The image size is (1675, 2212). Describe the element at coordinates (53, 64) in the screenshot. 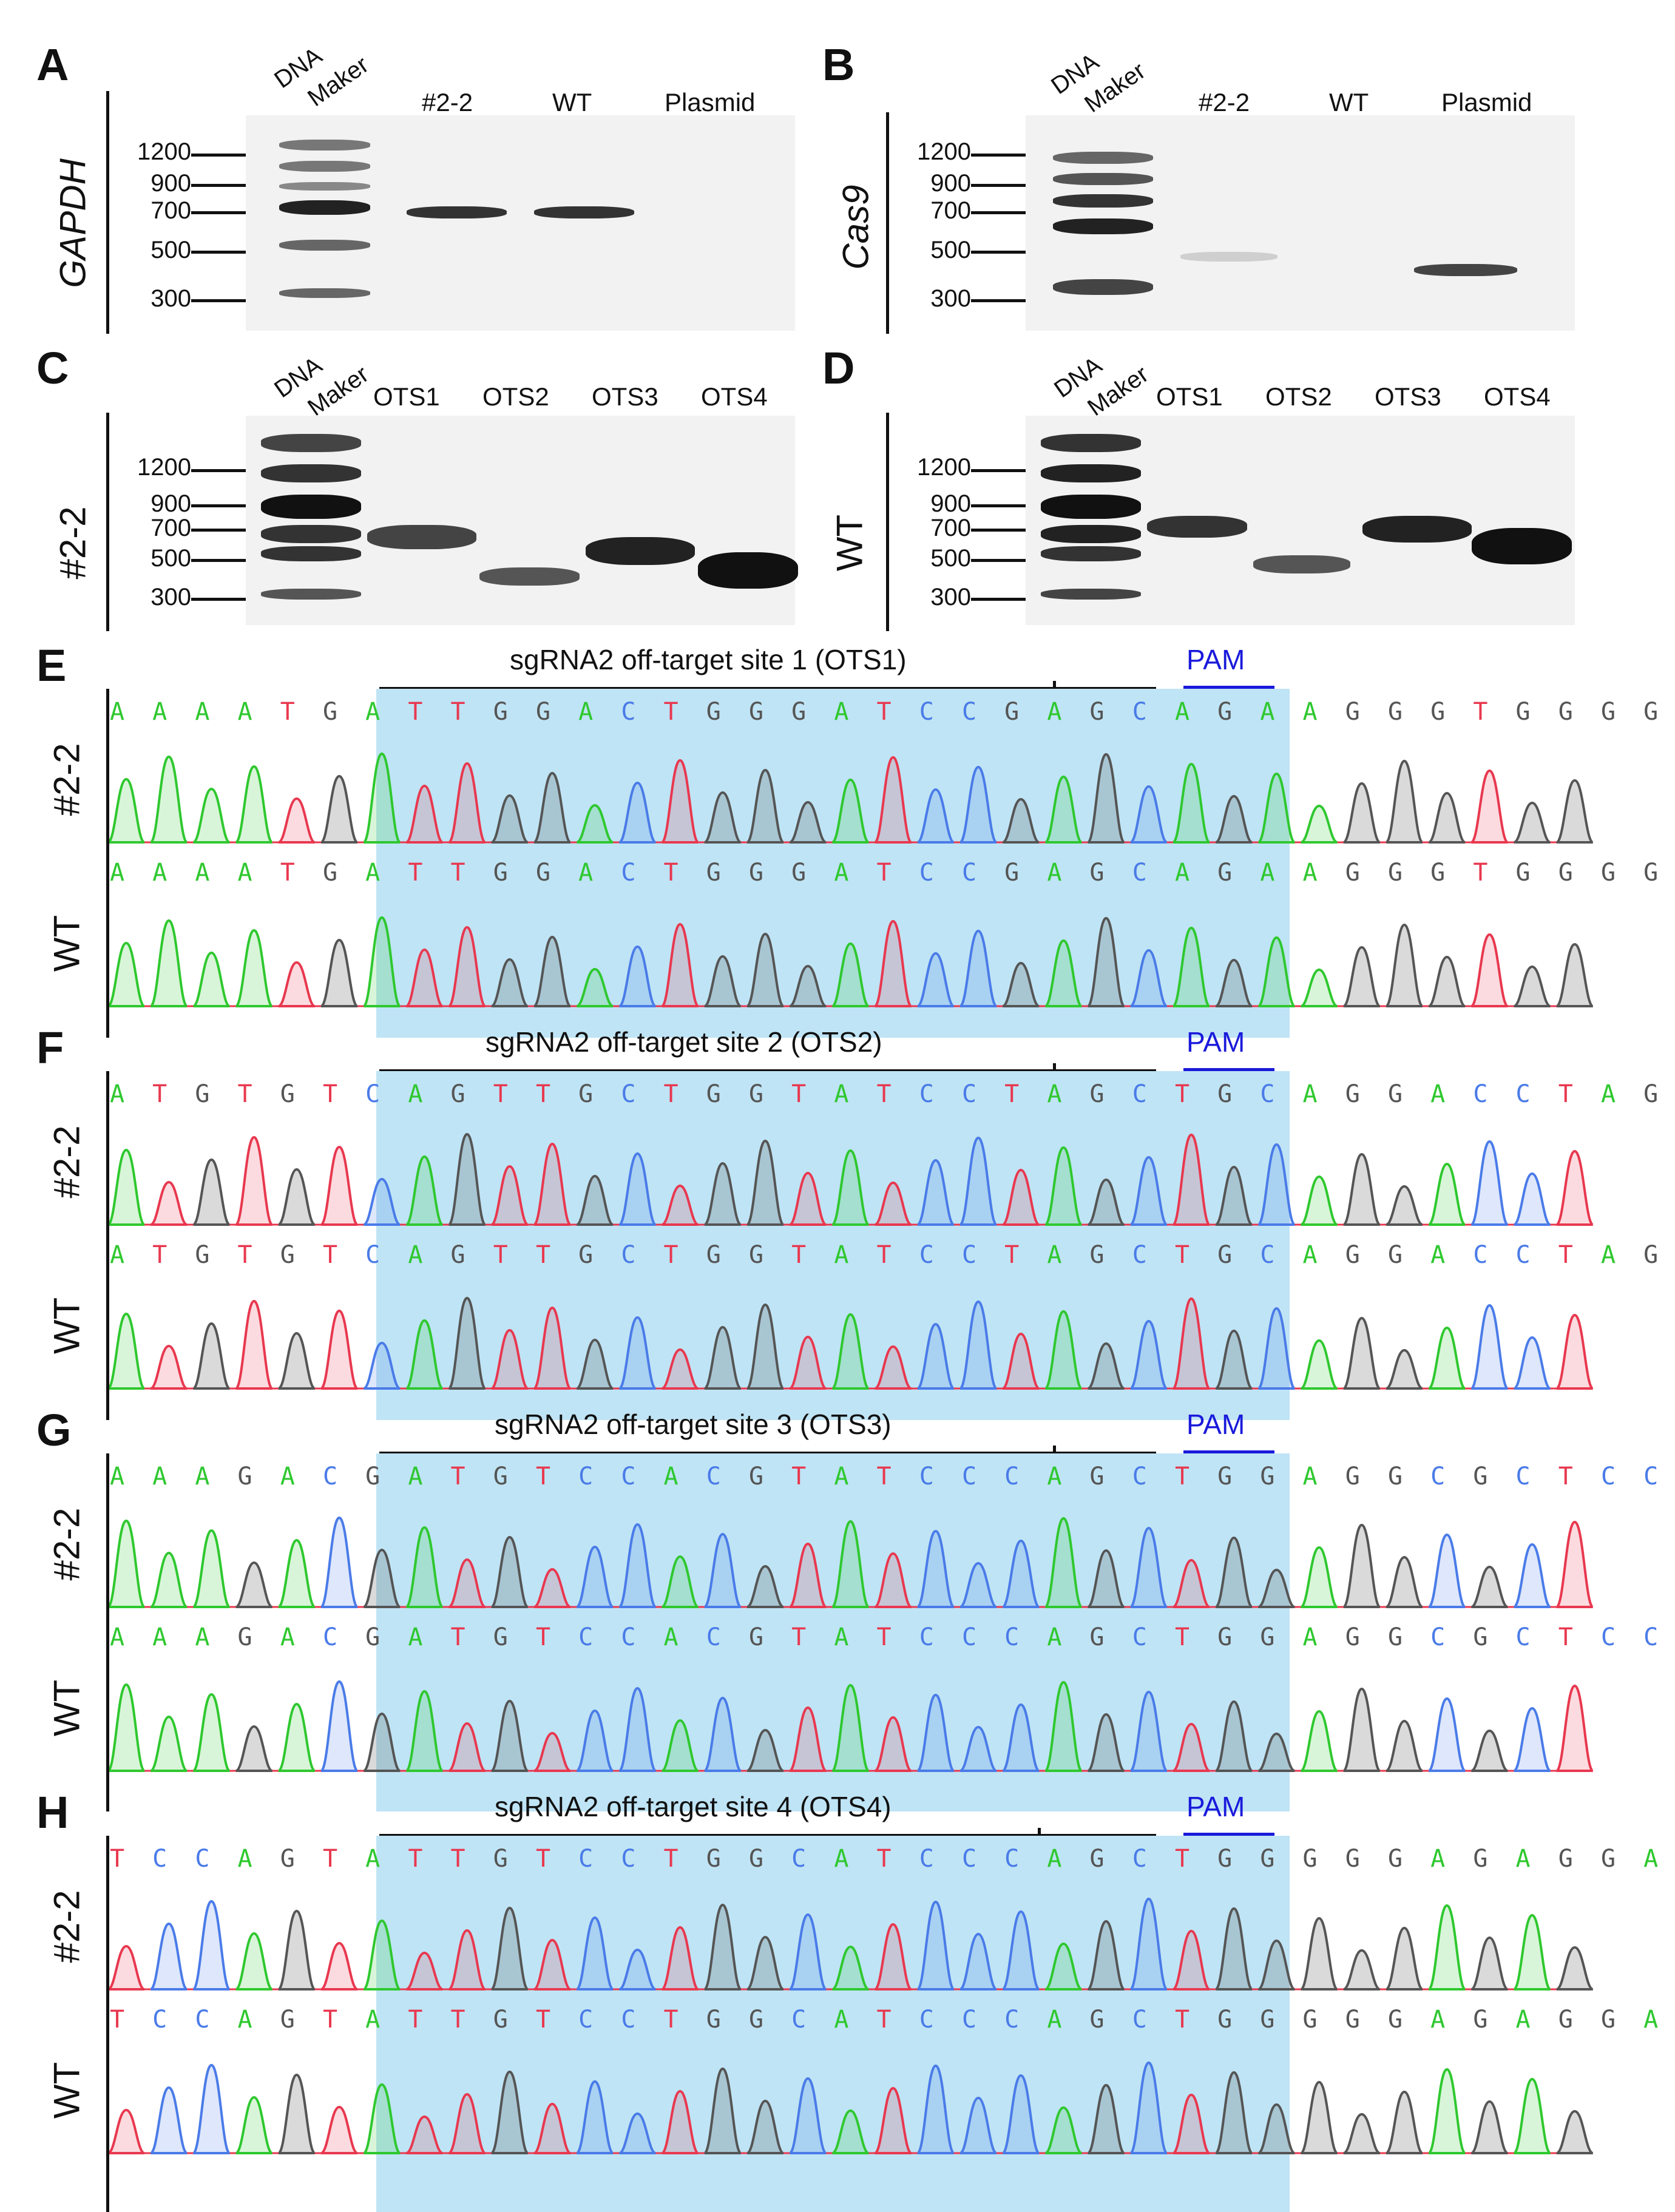

I see `panel-label-a: A` at that location.